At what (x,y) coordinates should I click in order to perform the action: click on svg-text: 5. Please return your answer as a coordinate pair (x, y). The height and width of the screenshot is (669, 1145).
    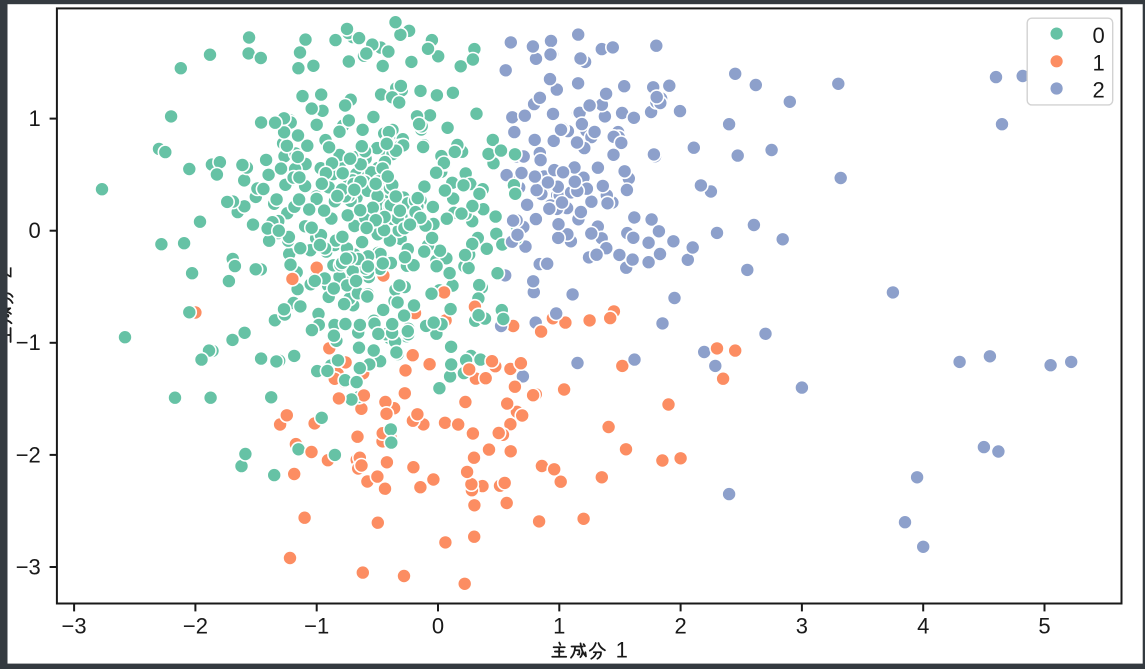
    Looking at the image, I should click on (1044, 625).